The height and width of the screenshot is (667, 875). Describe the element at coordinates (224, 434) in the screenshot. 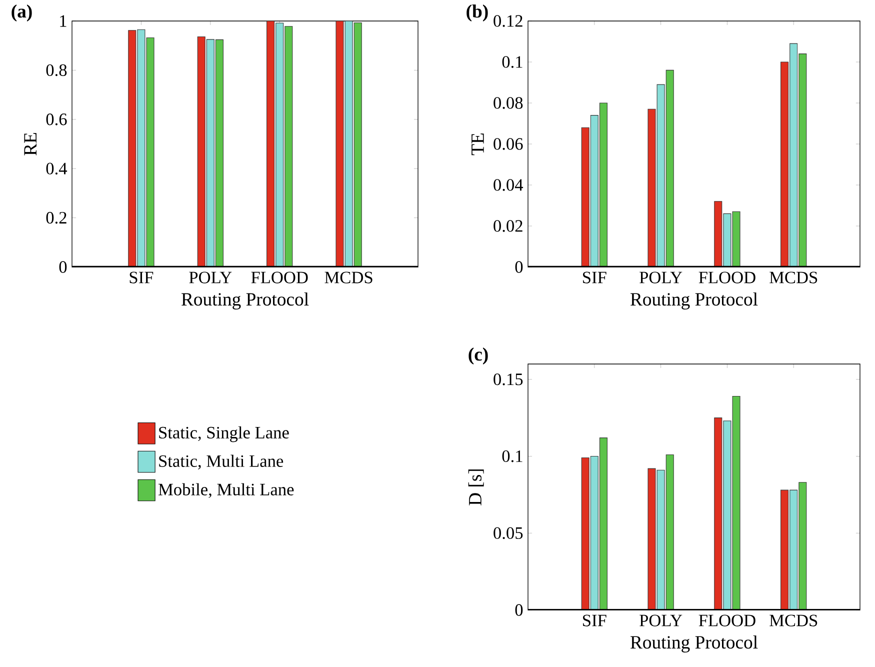

I see `legend-label: Static, Single Lane` at that location.